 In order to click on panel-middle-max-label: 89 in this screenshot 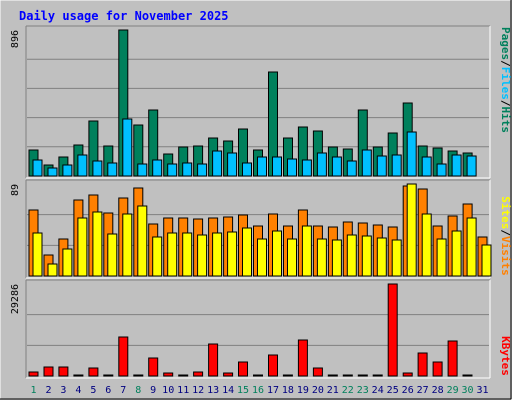, I will do `click(15, 190)`.